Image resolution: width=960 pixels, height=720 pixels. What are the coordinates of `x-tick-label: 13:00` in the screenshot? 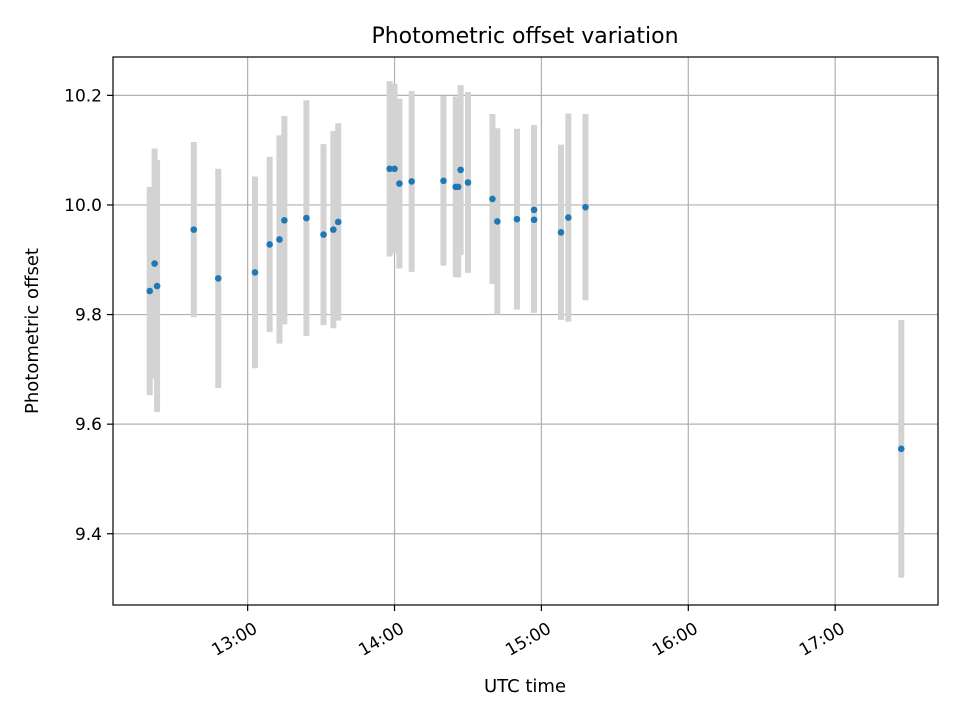 It's located at (235, 640).